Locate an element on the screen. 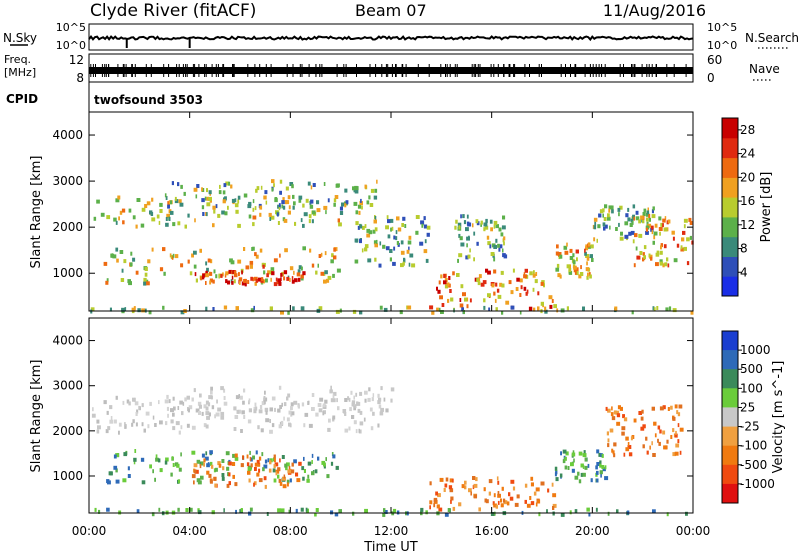 Image resolution: width=800 pixels, height=554 pixels. nsky-label: N.Sky is located at coordinates (20, 38).